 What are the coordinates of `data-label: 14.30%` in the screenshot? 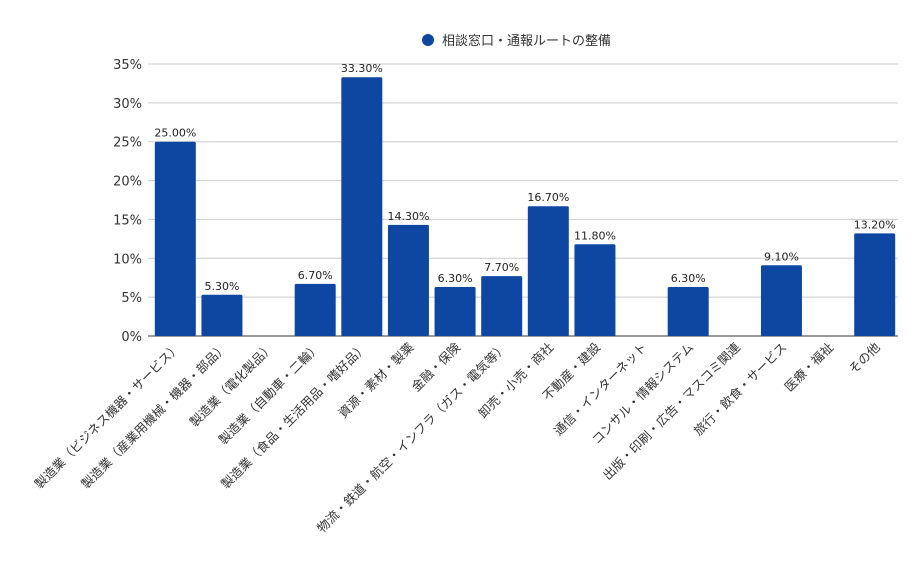 It's located at (408, 216).